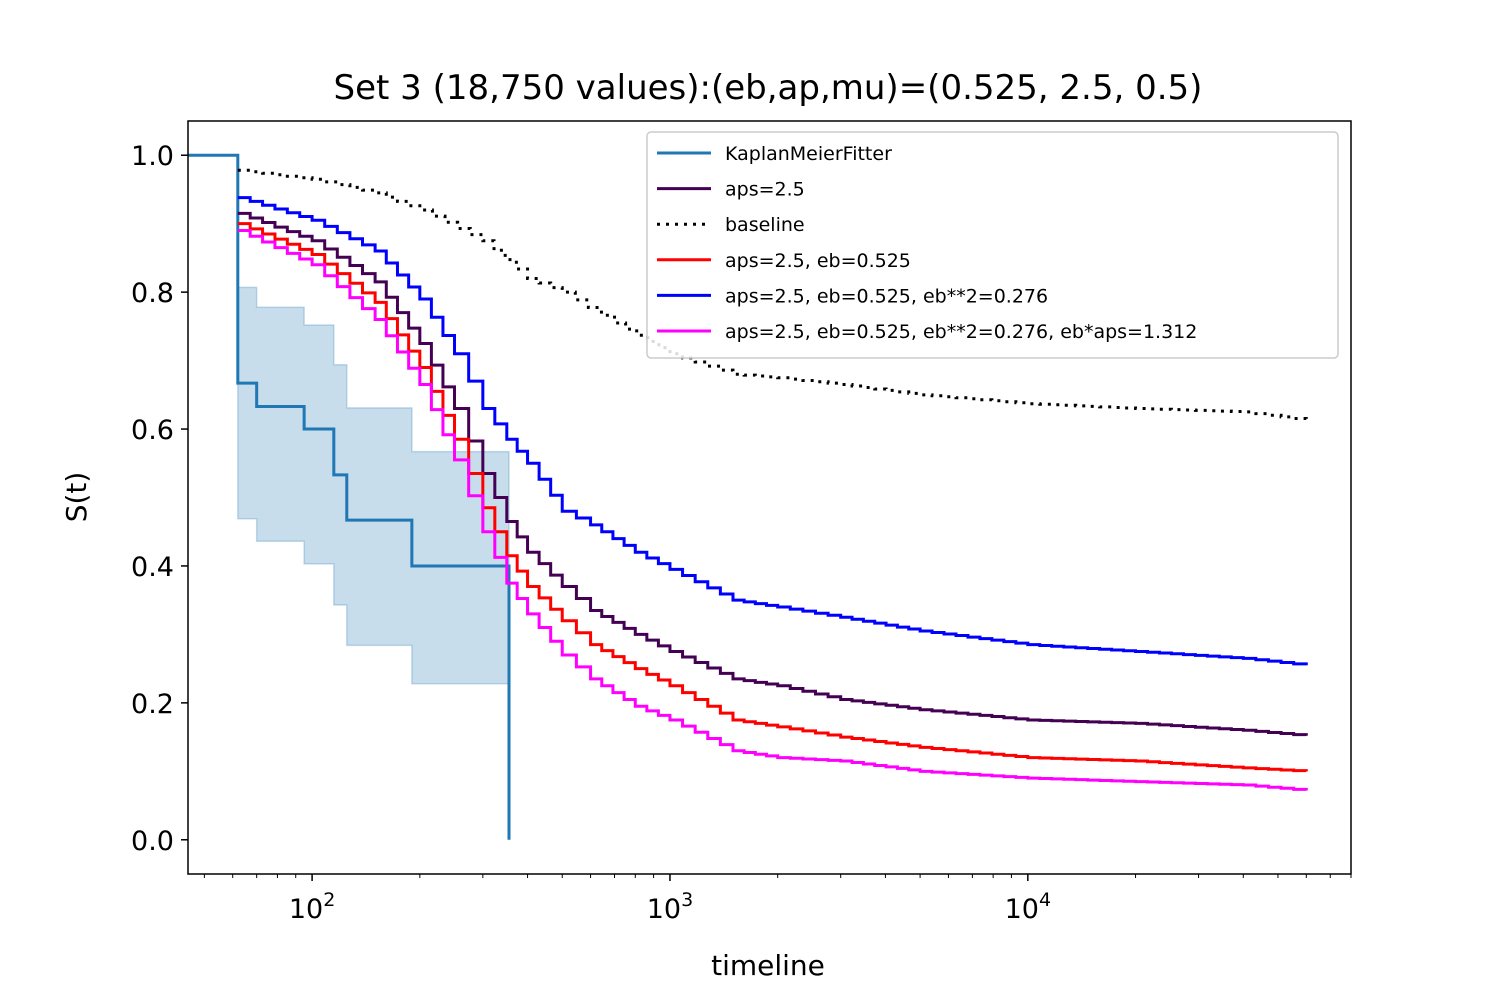 The height and width of the screenshot is (1004, 1500). I want to click on legend-label-baseline: baseline, so click(765, 225).